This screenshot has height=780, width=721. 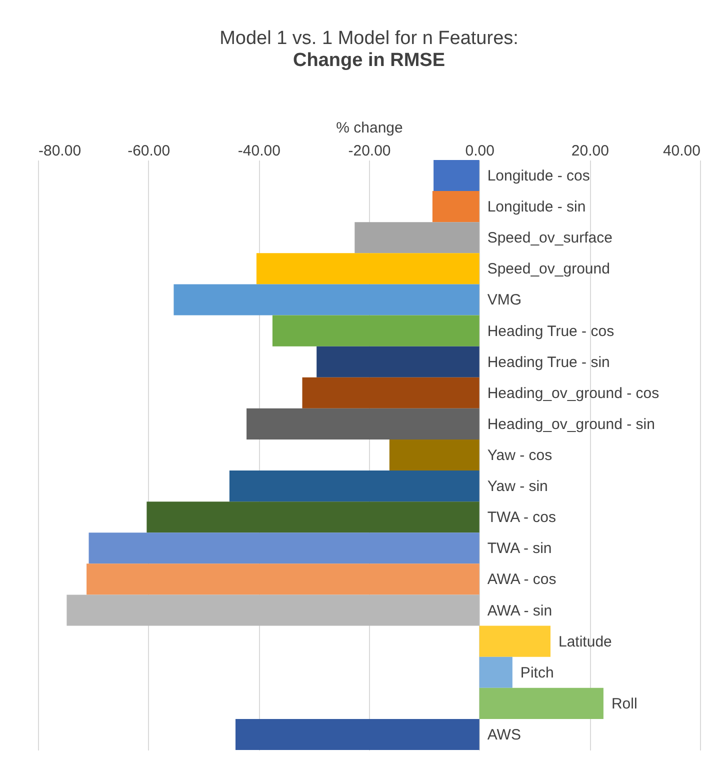 I want to click on x-tick-label: 40.00, so click(x=681, y=151).